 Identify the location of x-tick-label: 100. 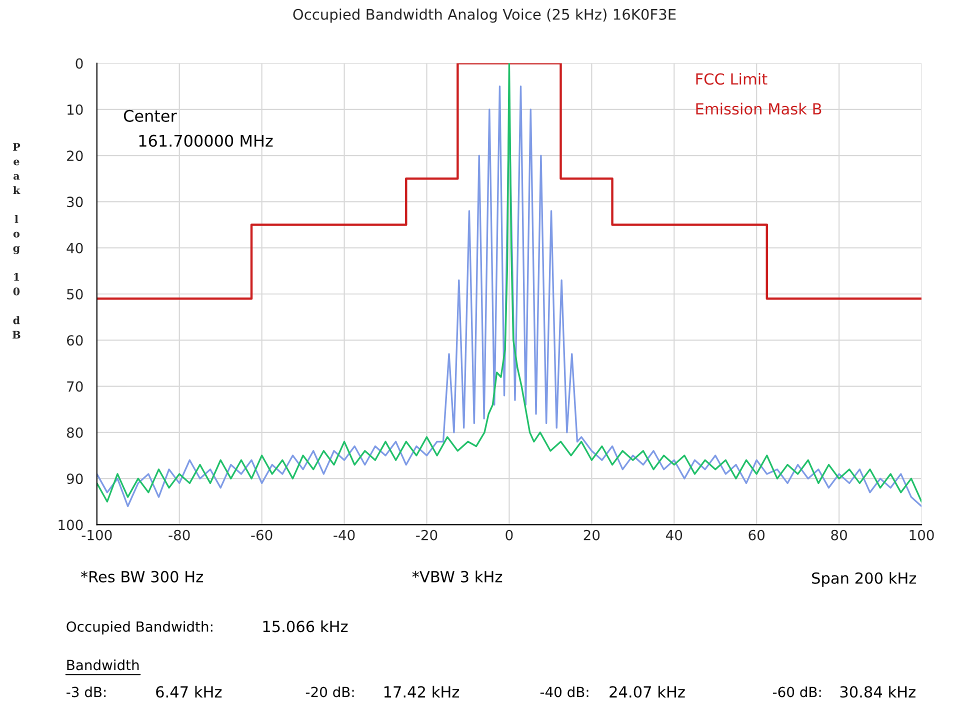
(922, 535).